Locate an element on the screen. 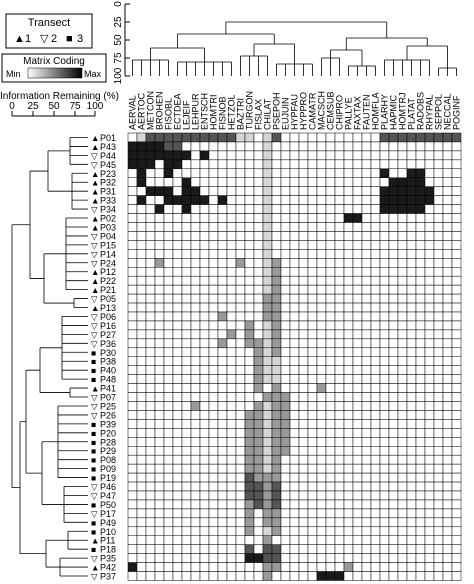 This screenshot has width=474, height=584. row-label: P26 is located at coordinates (108, 415).